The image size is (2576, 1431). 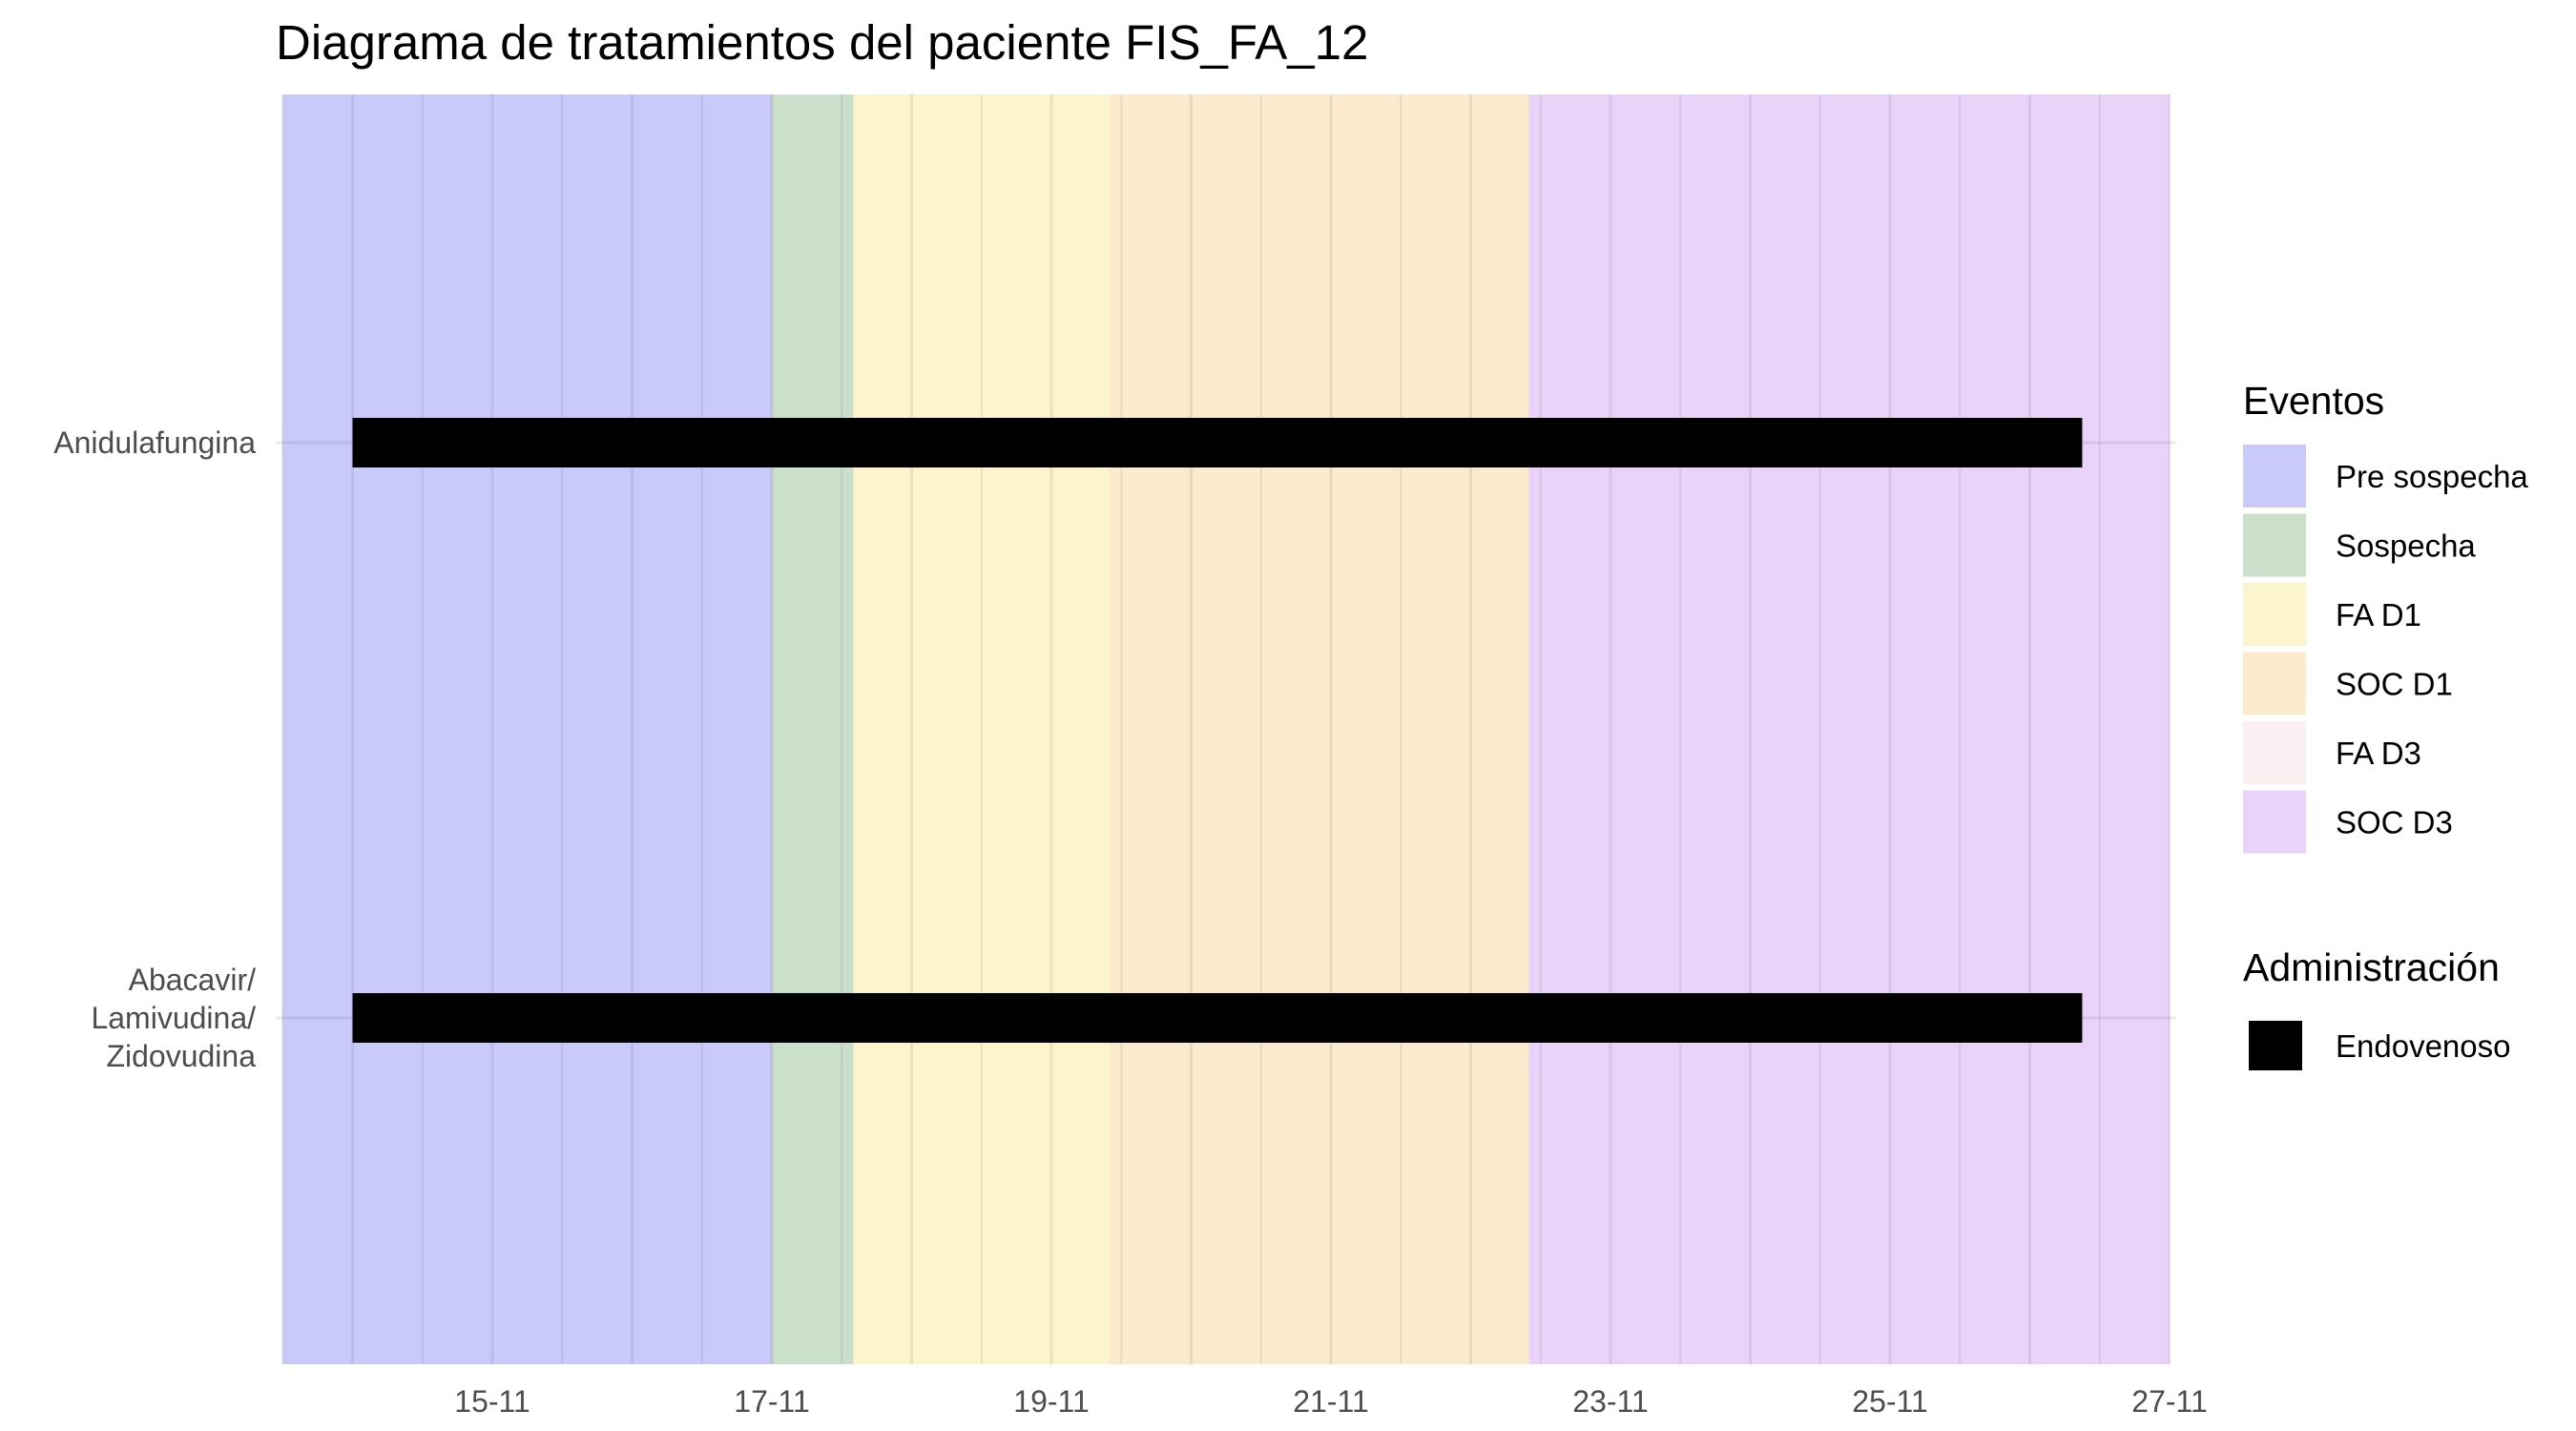 I want to click on legend-label: FA D1, so click(x=2378, y=615).